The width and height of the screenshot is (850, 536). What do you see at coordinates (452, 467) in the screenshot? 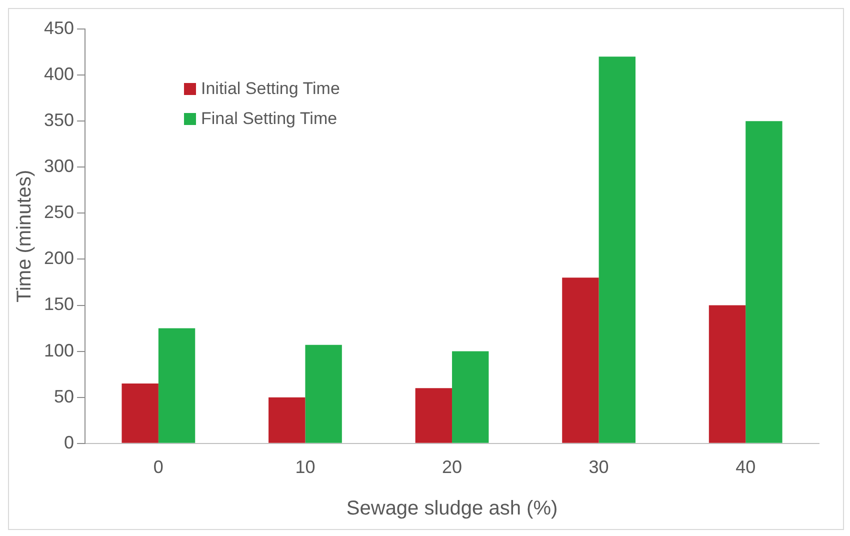
I see `x-tick-label: 20` at bounding box center [452, 467].